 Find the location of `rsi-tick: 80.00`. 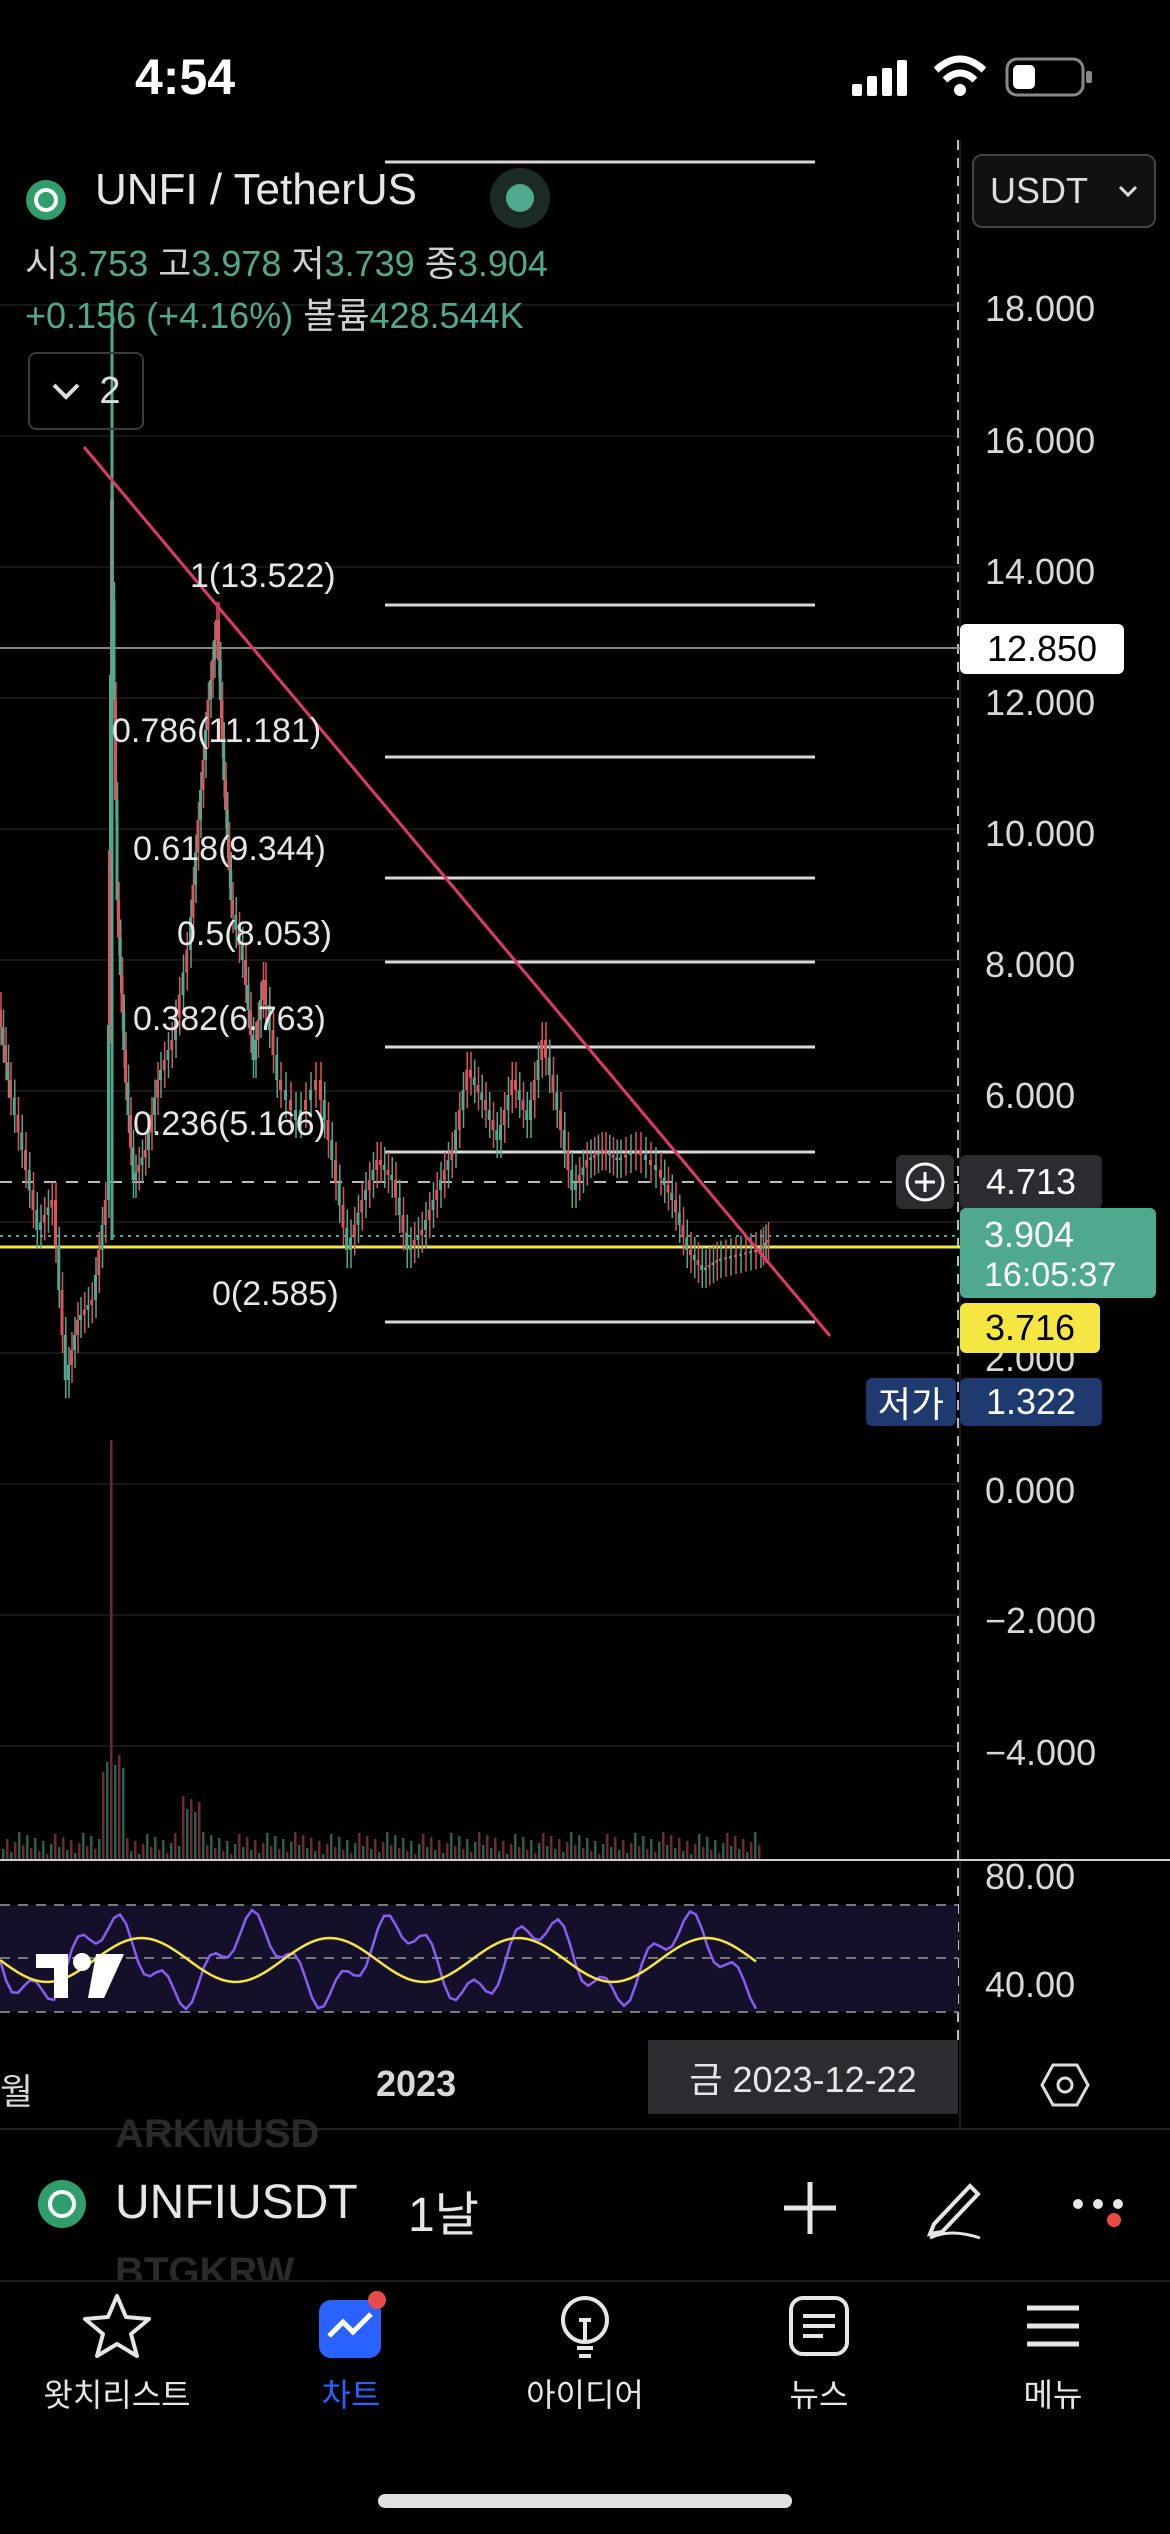

rsi-tick: 80.00 is located at coordinates (1030, 1876).